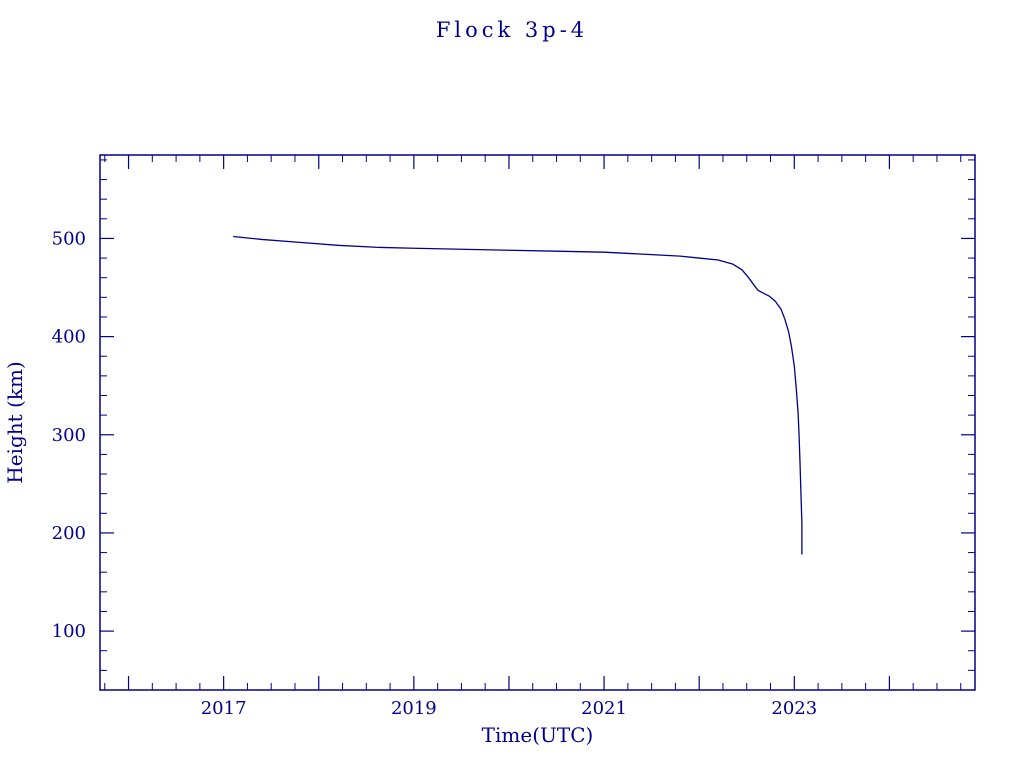 The width and height of the screenshot is (1024, 768). I want to click on x-tick-label: 2021, so click(604, 708).